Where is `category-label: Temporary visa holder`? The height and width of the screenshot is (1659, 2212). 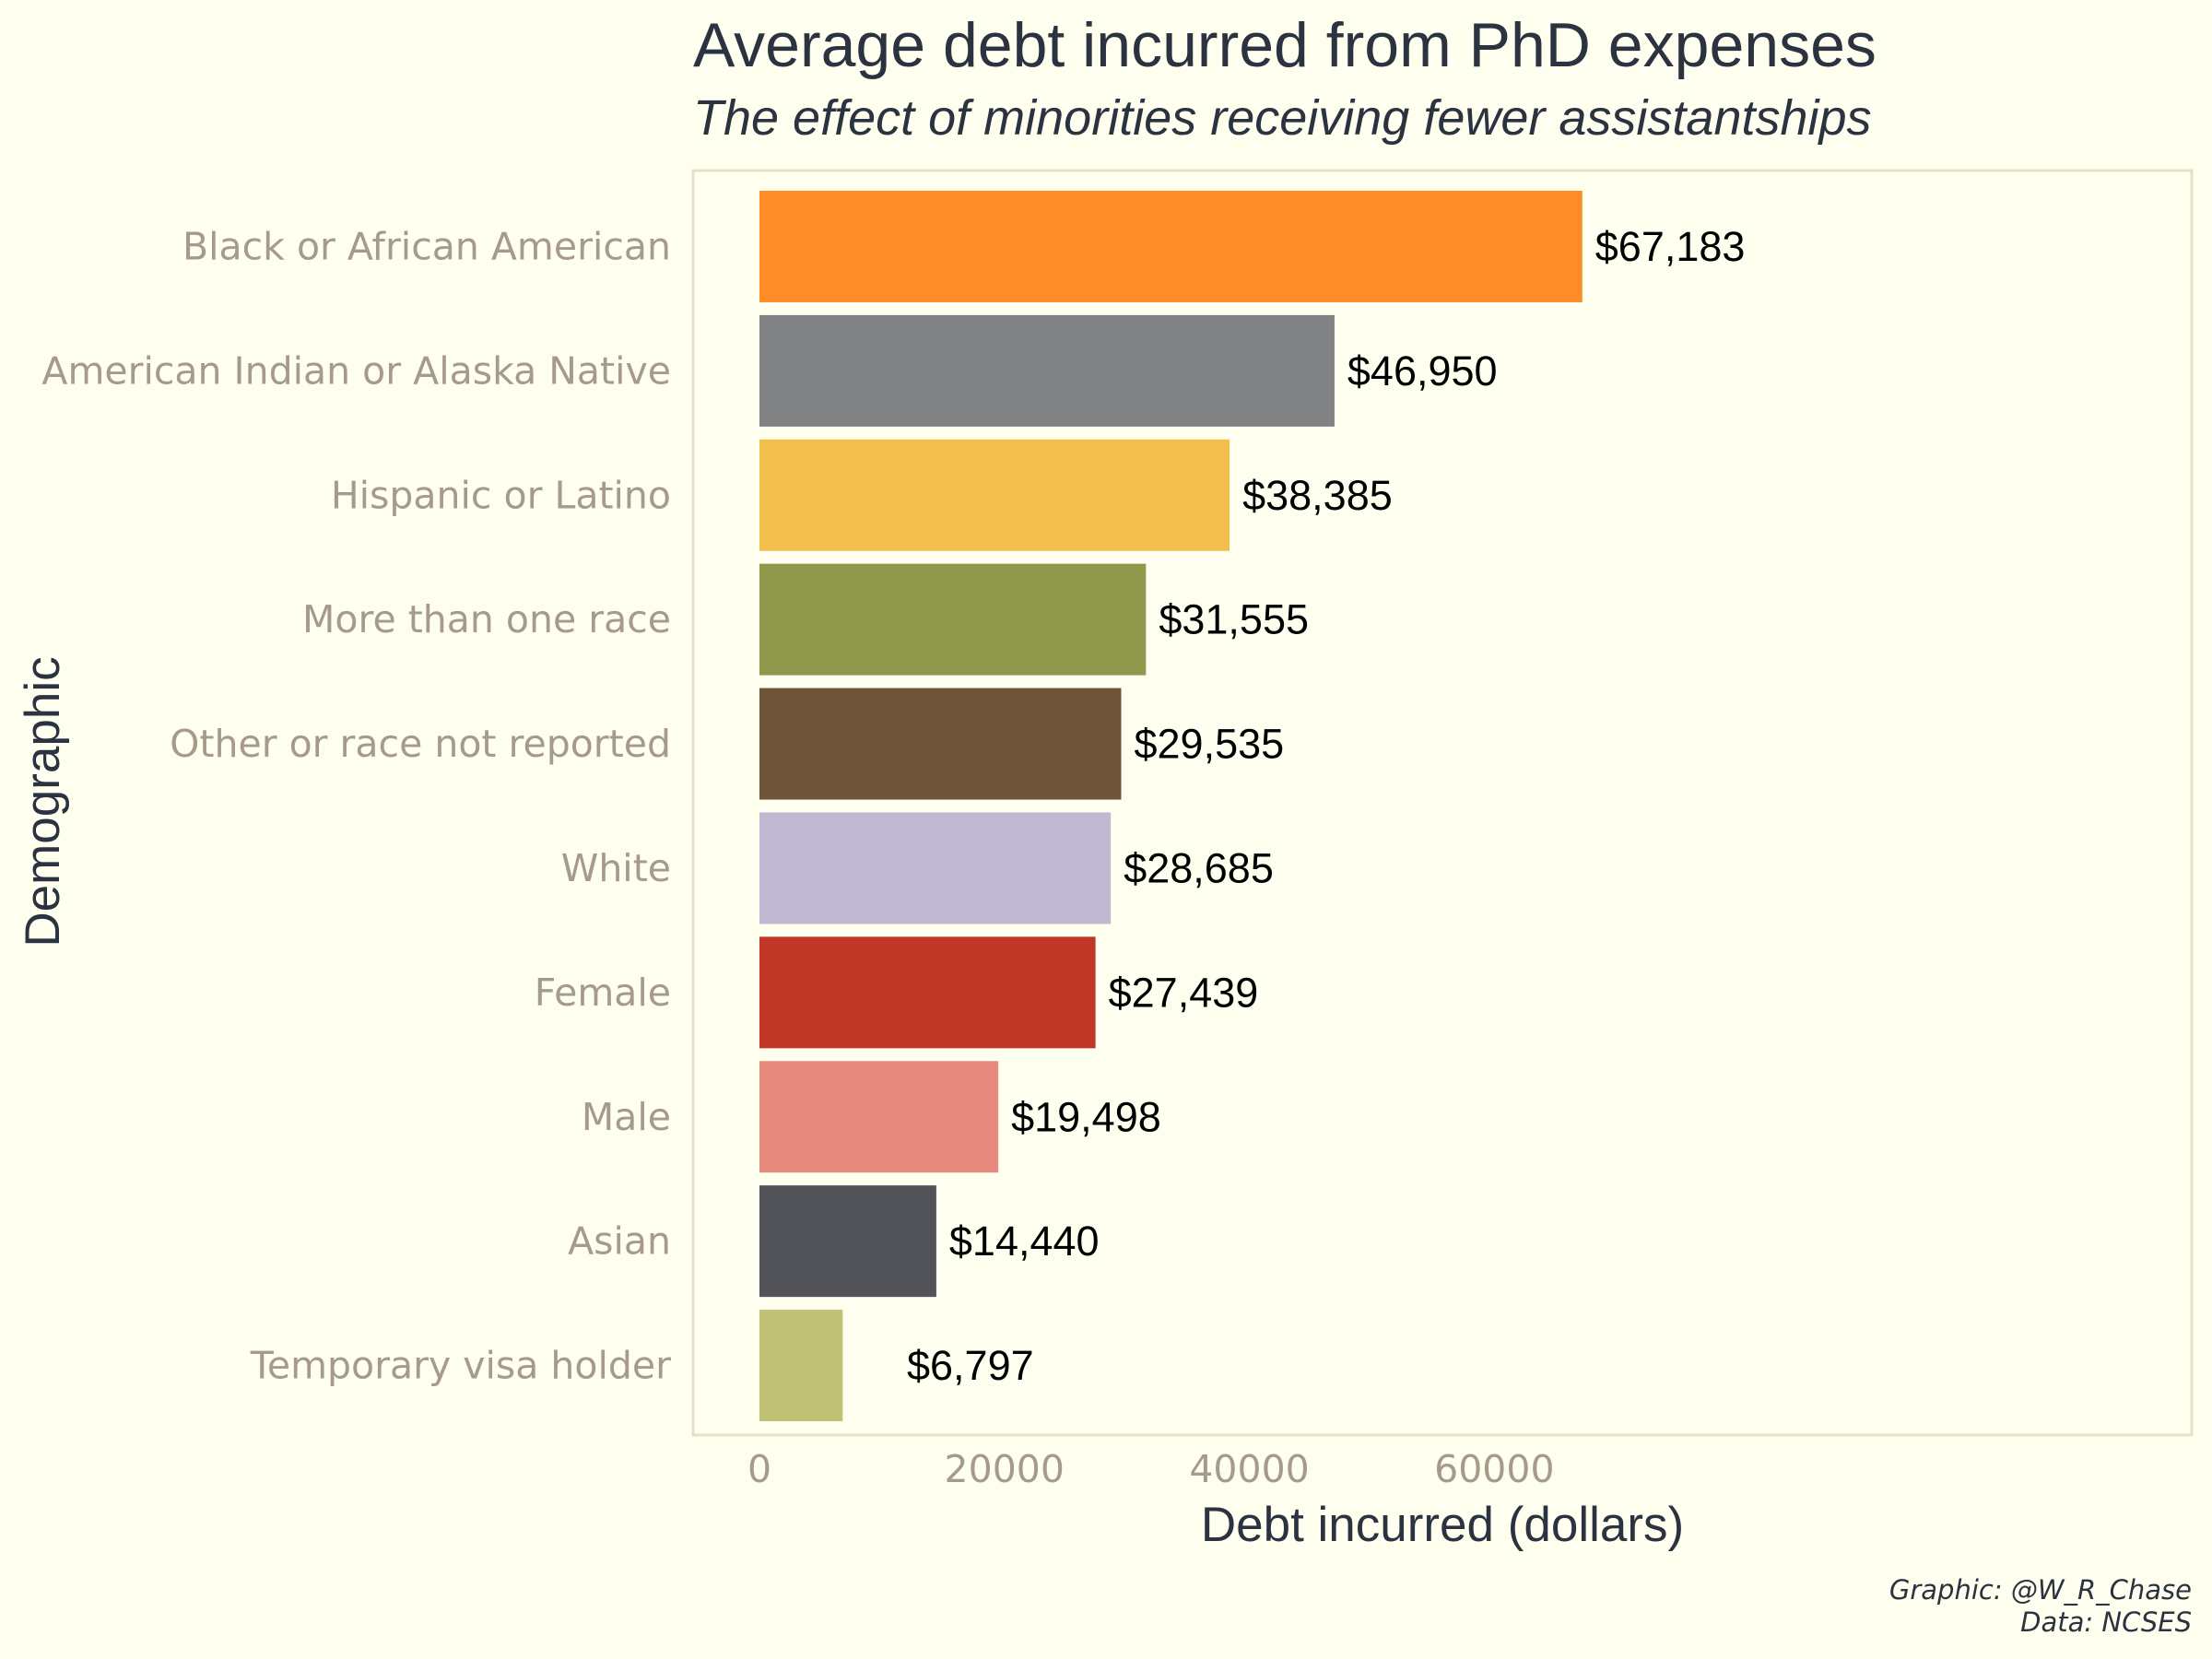
category-label: Temporary visa holder is located at coordinates (460, 1366).